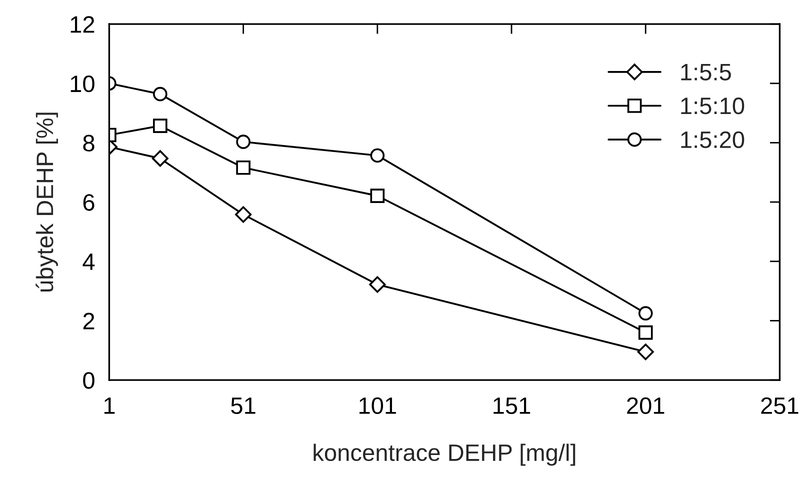 This screenshot has width=803, height=491. What do you see at coordinates (445, 455) in the screenshot?
I see `x-axis-title: koncentrace DEHP [mg/l]` at bounding box center [445, 455].